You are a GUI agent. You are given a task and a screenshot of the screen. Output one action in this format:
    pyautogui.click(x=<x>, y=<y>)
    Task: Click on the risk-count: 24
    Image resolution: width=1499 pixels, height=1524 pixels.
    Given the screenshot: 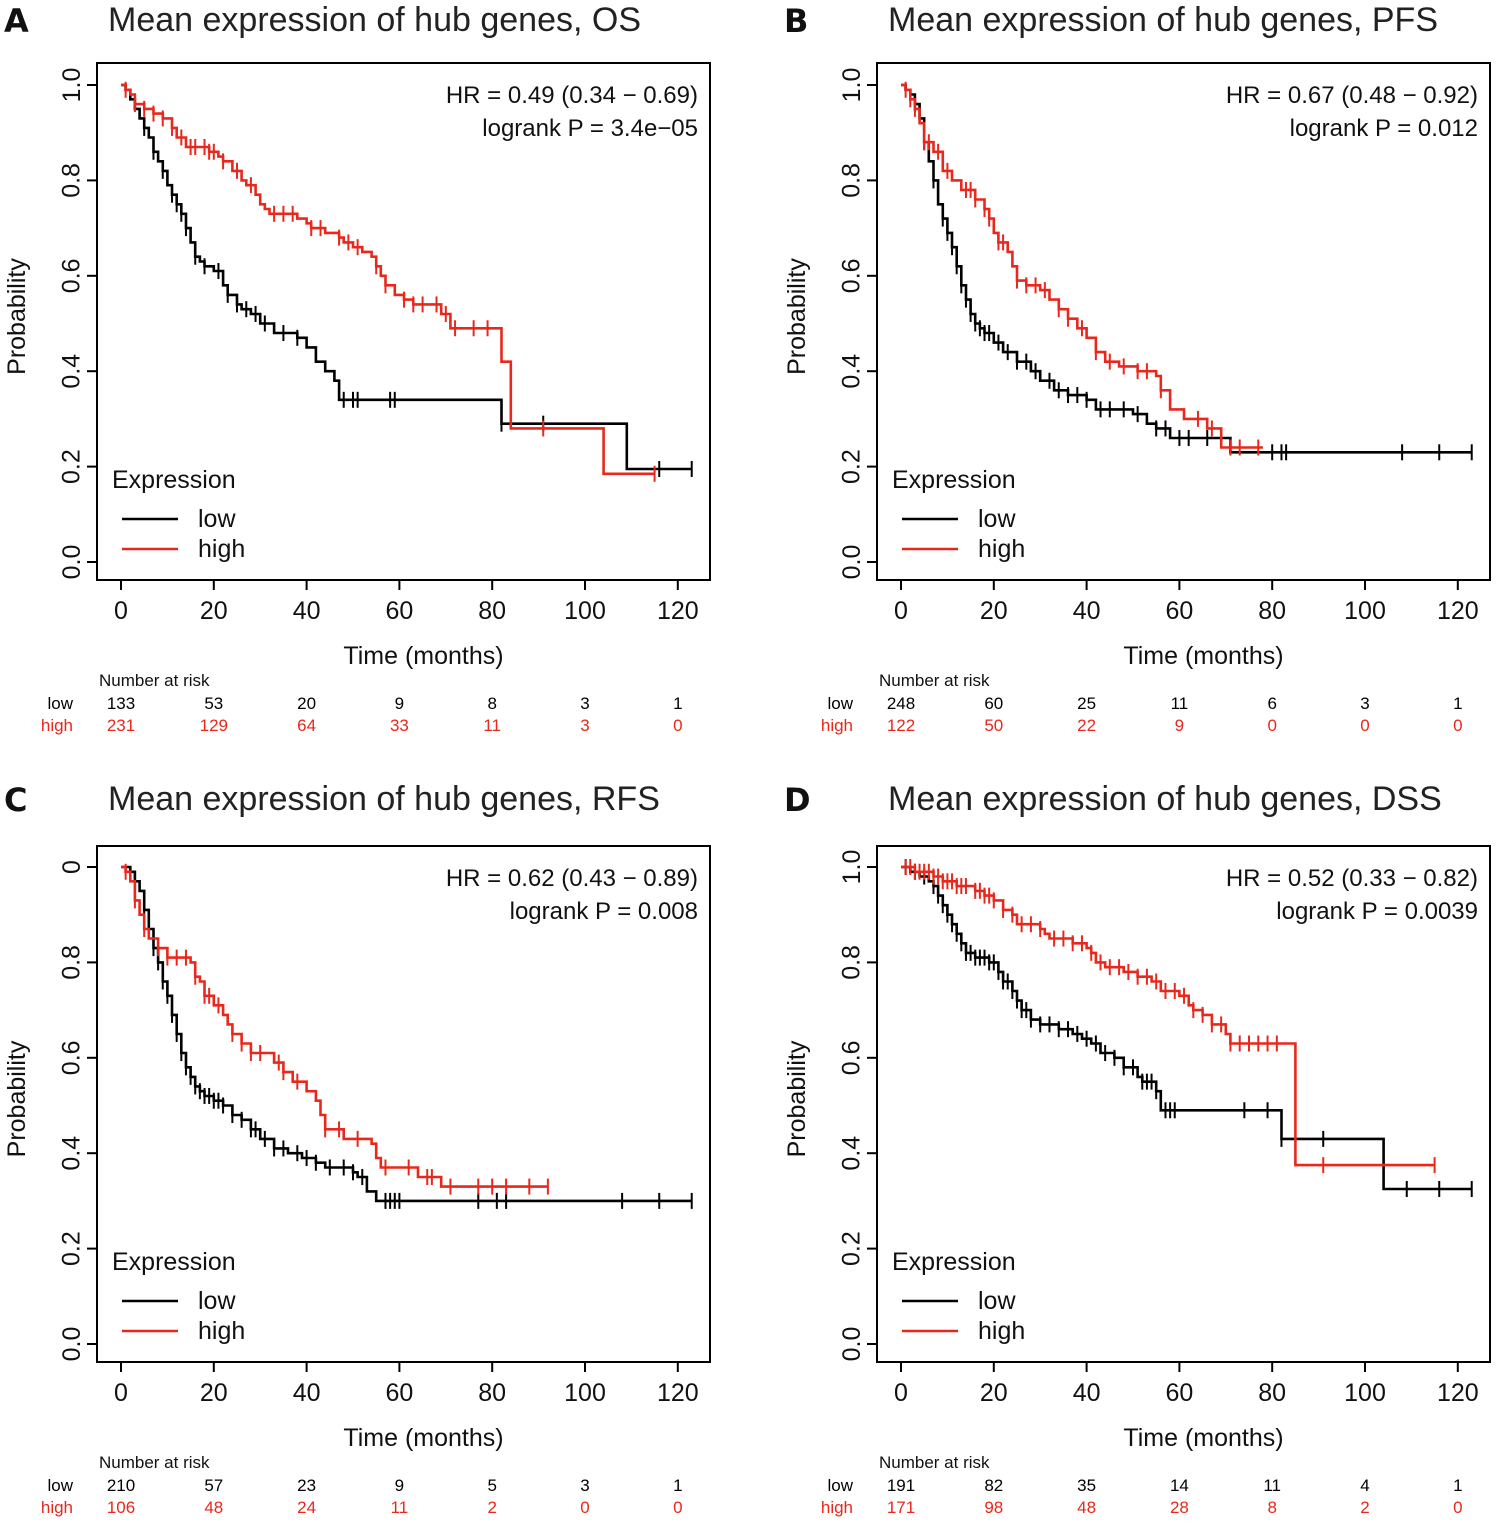 What is the action you would take?
    pyautogui.click(x=306, y=1507)
    